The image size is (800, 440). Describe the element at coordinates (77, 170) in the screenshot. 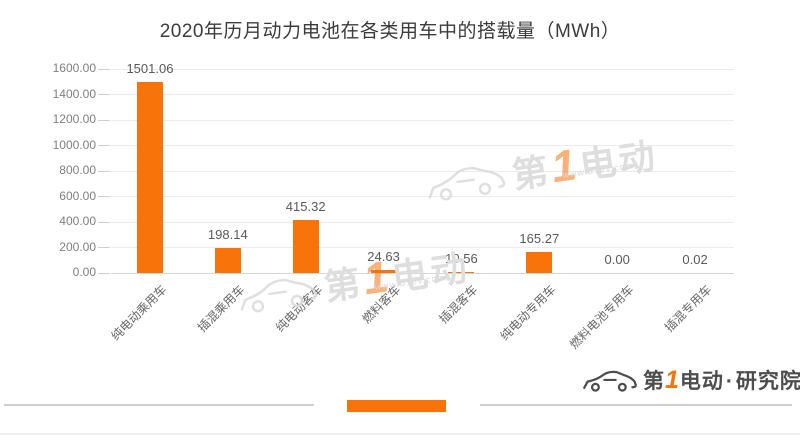

I see `y-axis-label: 800.00` at that location.